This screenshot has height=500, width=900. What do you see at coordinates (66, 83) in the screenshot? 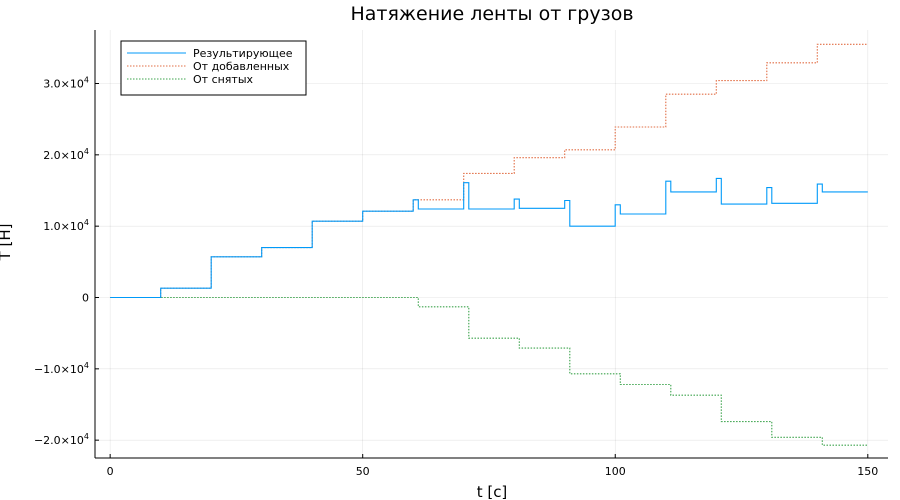
I see `y-tick-label: 3.0×10⁴` at bounding box center [66, 83].